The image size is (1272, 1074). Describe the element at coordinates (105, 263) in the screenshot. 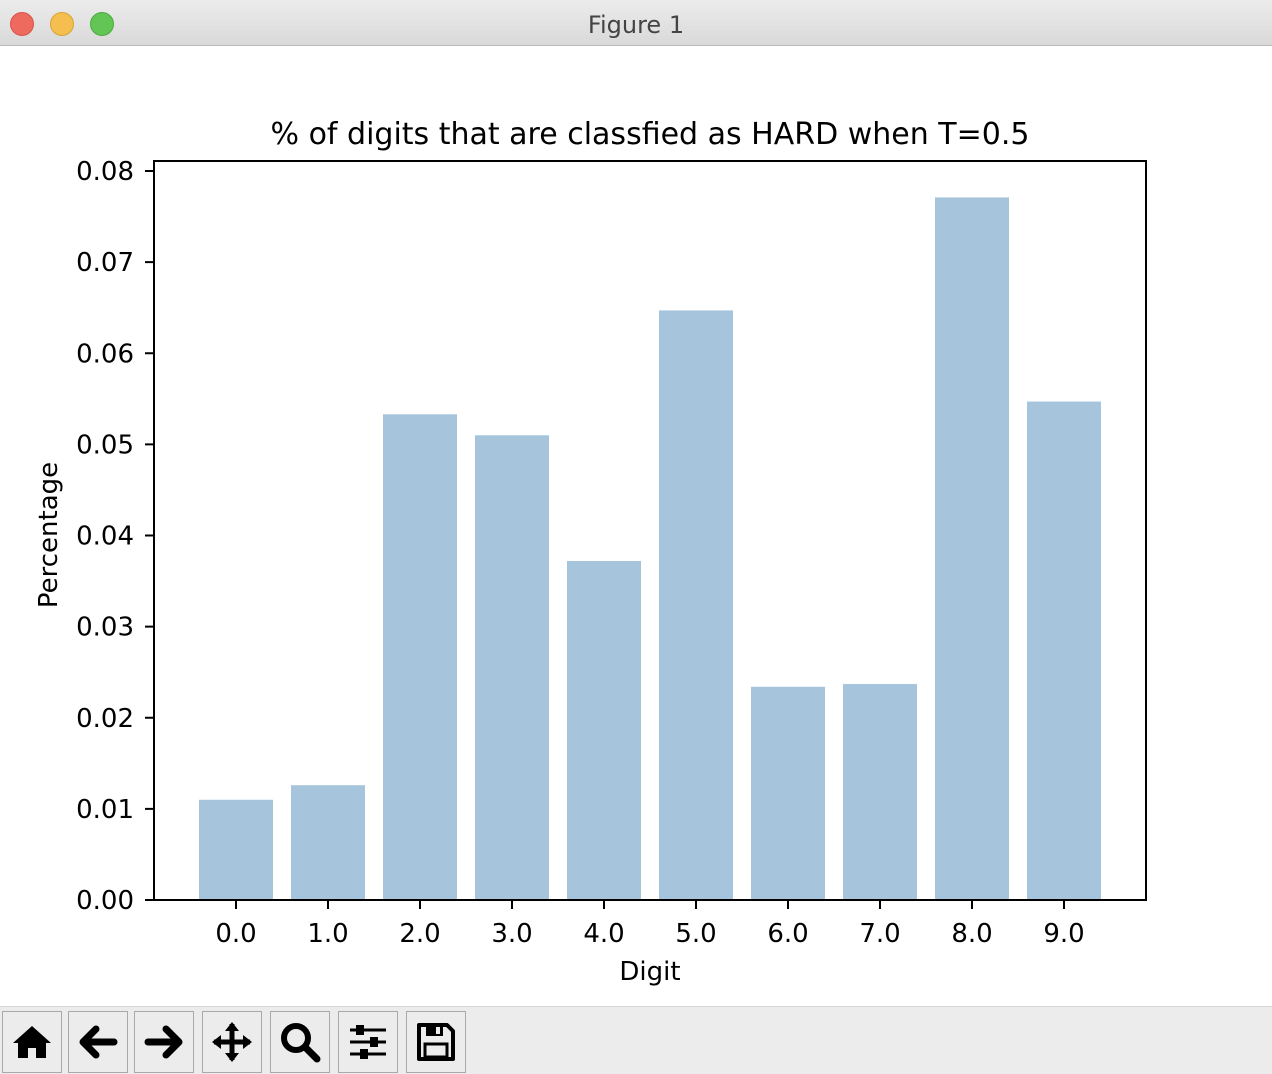

I see `y-tick-label: 0.07` at that location.